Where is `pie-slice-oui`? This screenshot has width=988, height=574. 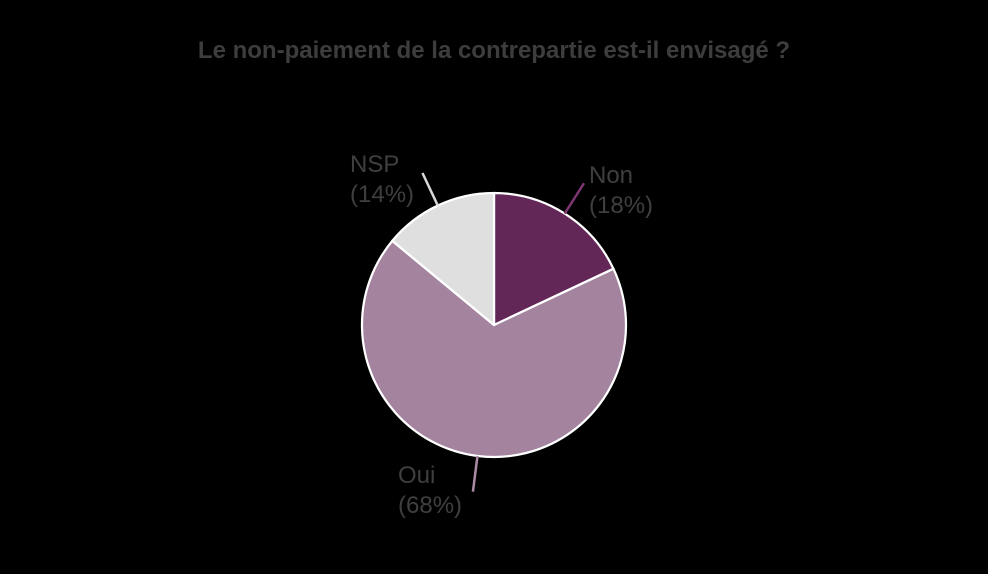 pie-slice-oui is located at coordinates (494, 349).